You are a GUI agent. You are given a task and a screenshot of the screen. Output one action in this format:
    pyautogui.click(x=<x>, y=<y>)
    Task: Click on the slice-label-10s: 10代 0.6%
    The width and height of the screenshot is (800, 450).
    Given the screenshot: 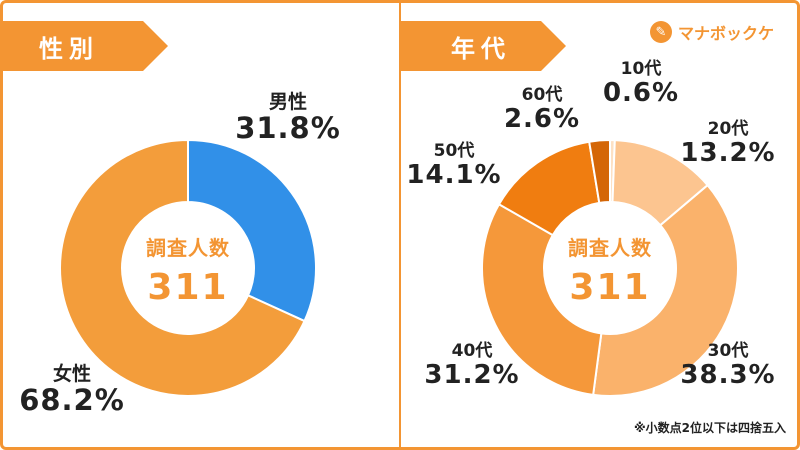 What is the action you would take?
    pyautogui.click(x=641, y=83)
    